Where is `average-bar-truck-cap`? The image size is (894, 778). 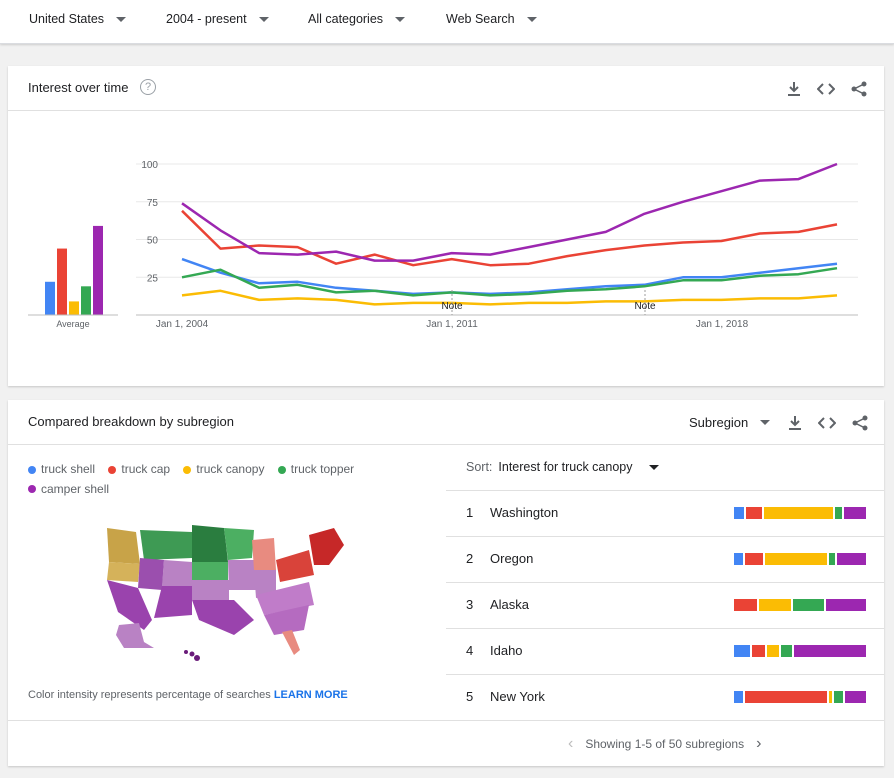
average-bar-truck-cap is located at coordinates (62, 281).